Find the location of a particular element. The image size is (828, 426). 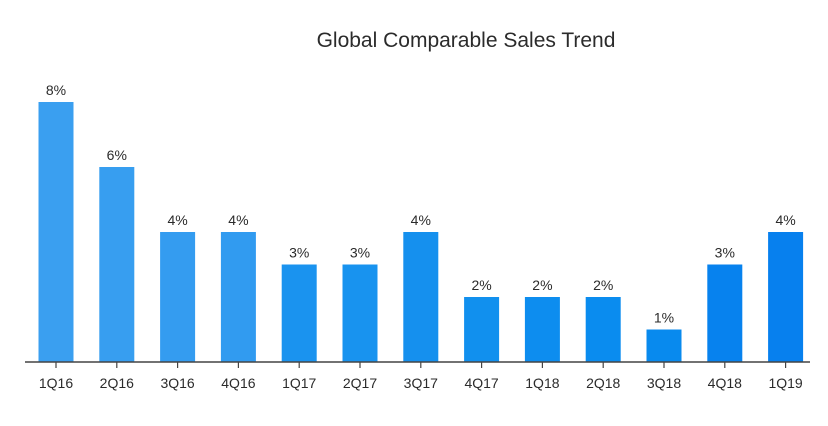

bar-1q19 is located at coordinates (786, 297).